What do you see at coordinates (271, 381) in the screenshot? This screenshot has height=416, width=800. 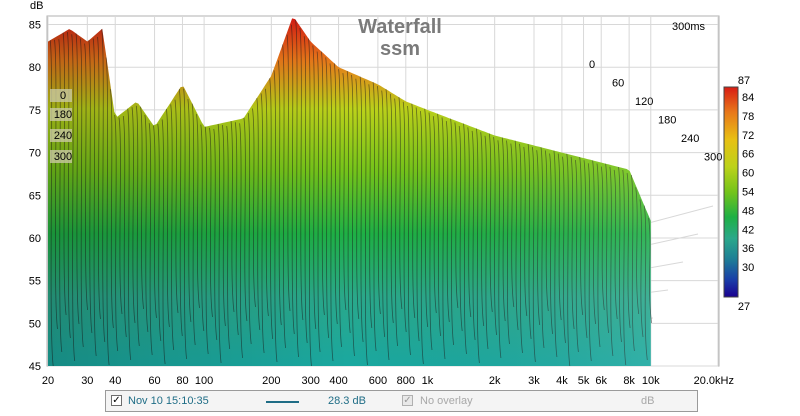 I see `x-tick-label: 200` at bounding box center [271, 381].